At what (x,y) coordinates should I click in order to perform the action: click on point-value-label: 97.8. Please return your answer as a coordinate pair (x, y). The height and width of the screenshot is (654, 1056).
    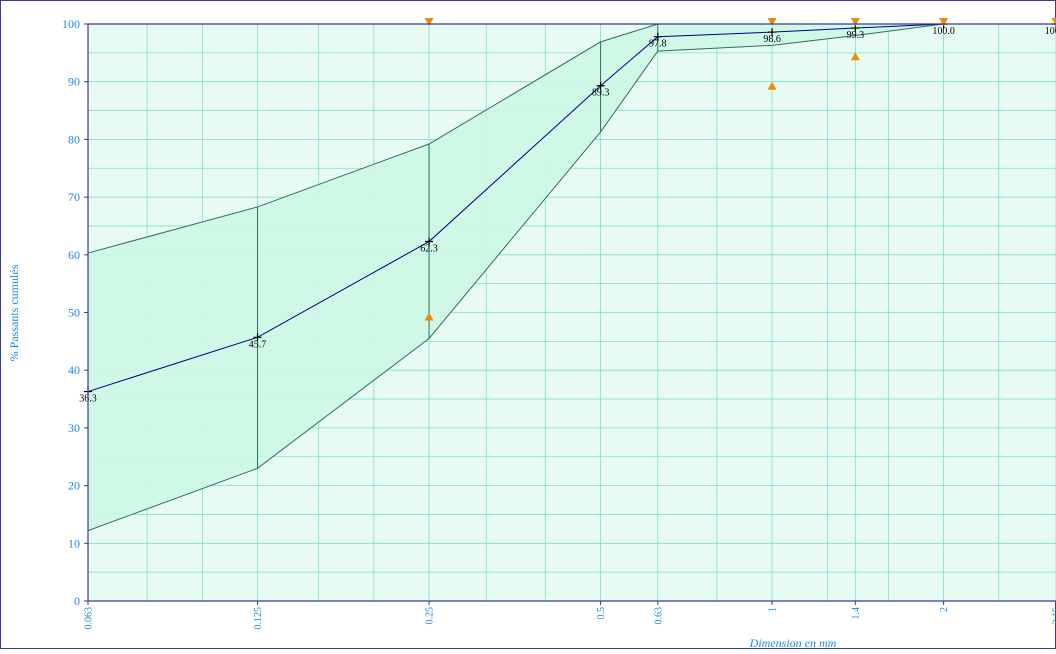
    Looking at the image, I should click on (658, 44).